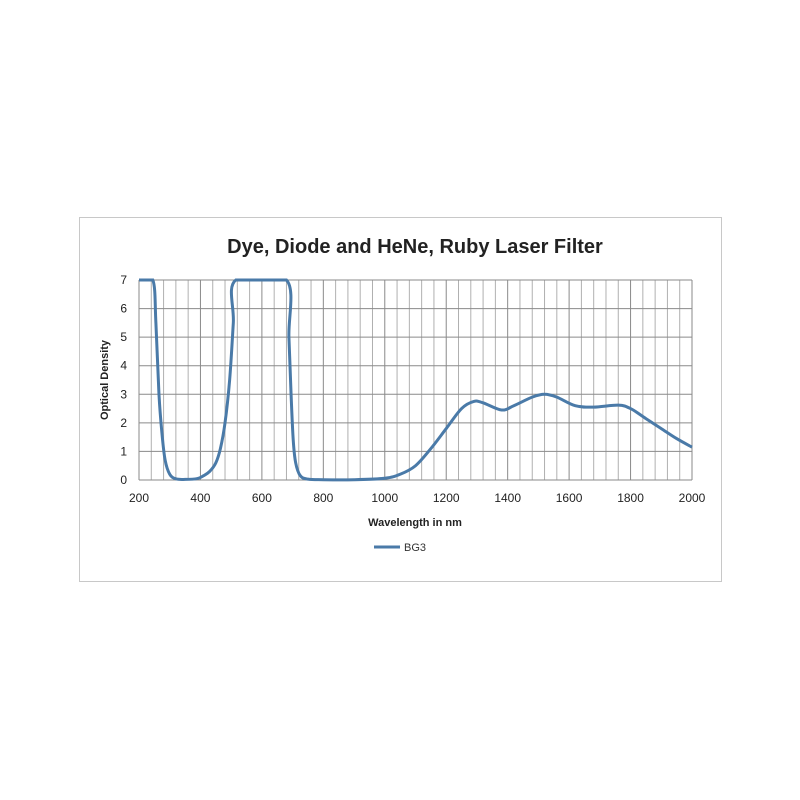  I want to click on x-tick-label: 2000, so click(692, 498).